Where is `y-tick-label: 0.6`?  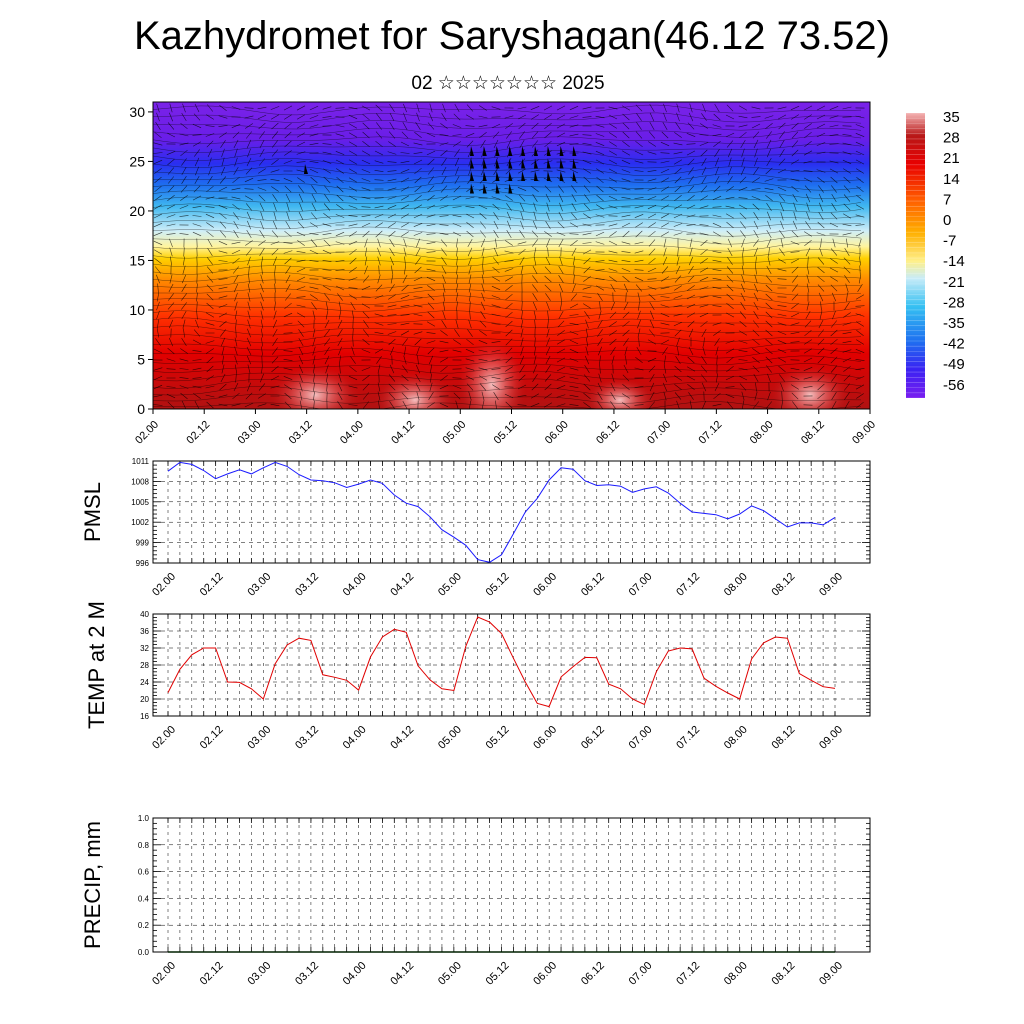 y-tick-label: 0.6 is located at coordinates (144, 872).